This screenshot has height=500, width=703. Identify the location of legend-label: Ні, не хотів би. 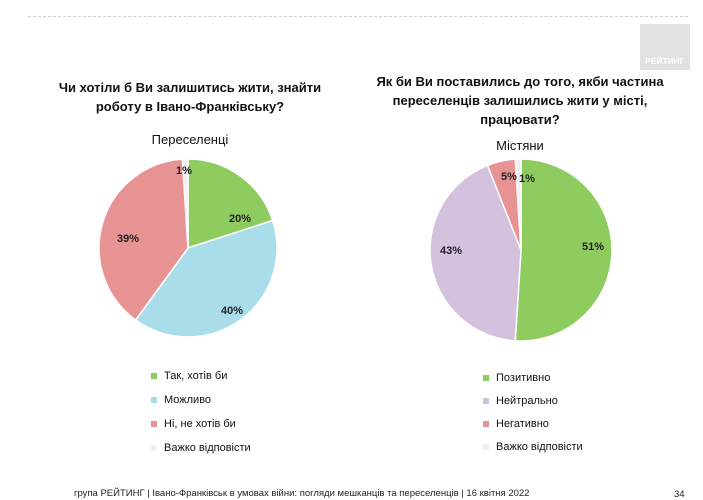
(200, 424).